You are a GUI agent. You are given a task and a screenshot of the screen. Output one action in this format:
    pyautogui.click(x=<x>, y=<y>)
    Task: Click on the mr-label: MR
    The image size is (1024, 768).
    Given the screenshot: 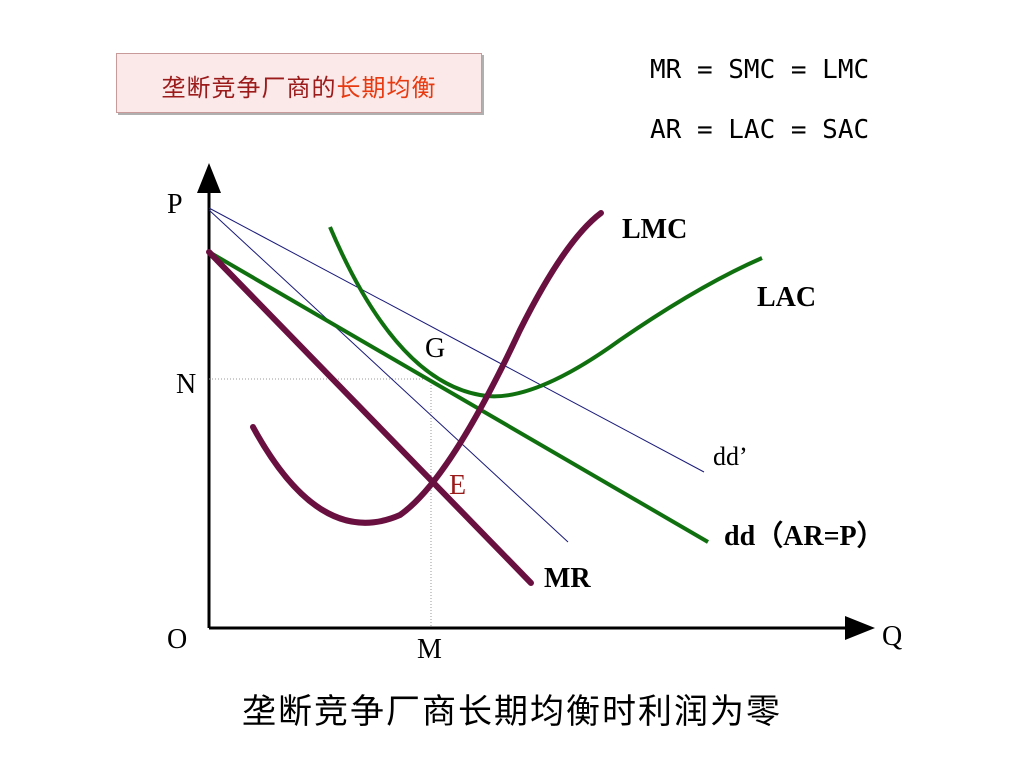 What is the action you would take?
    pyautogui.click(x=567, y=578)
    